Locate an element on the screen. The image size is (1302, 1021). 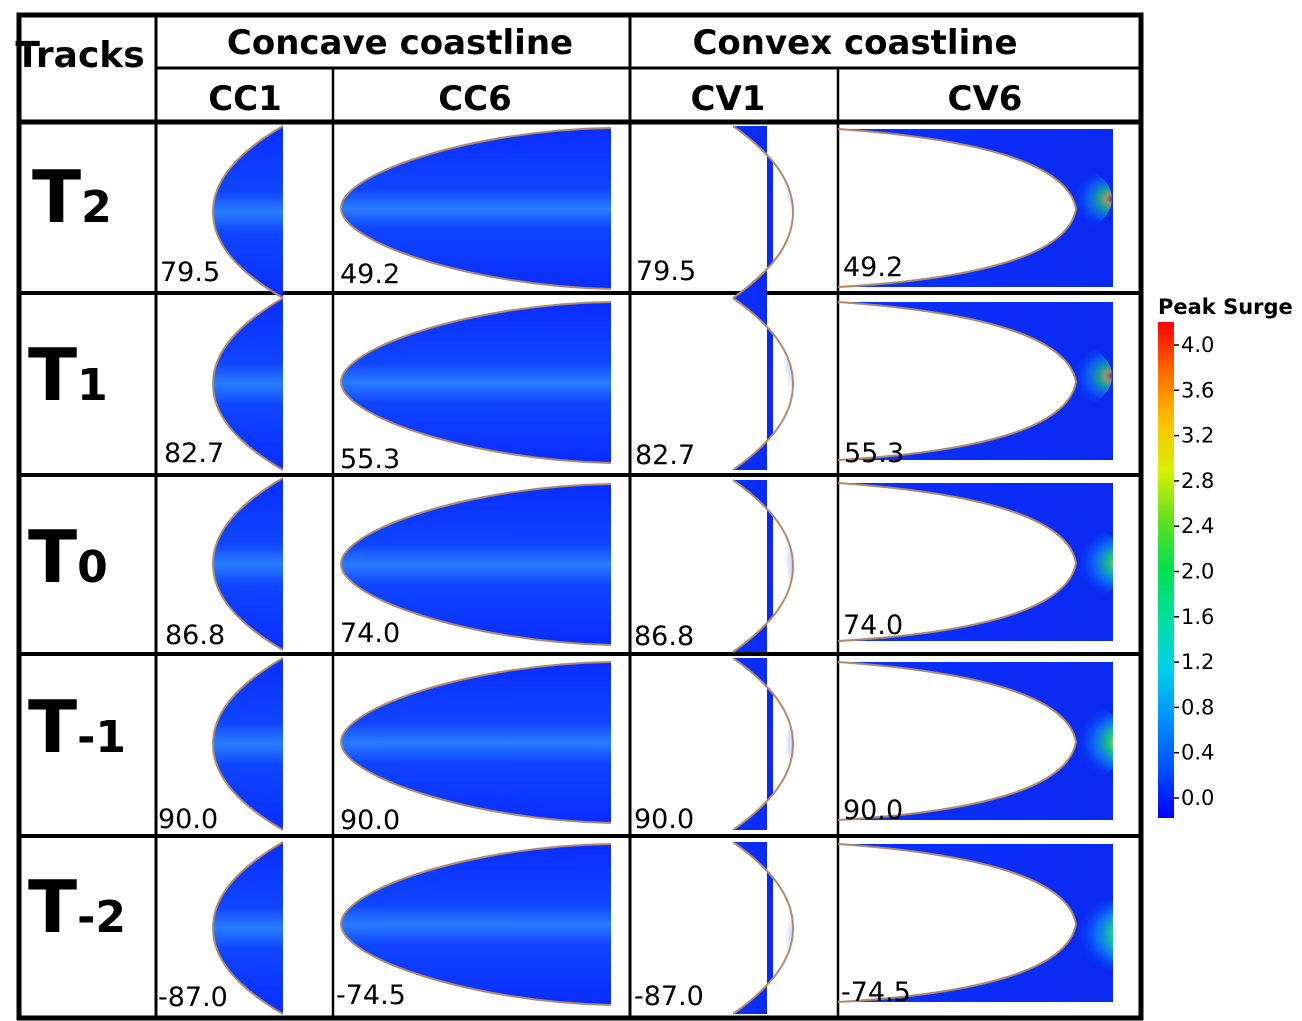
track-label-t1: T1 is located at coordinates (68, 375).